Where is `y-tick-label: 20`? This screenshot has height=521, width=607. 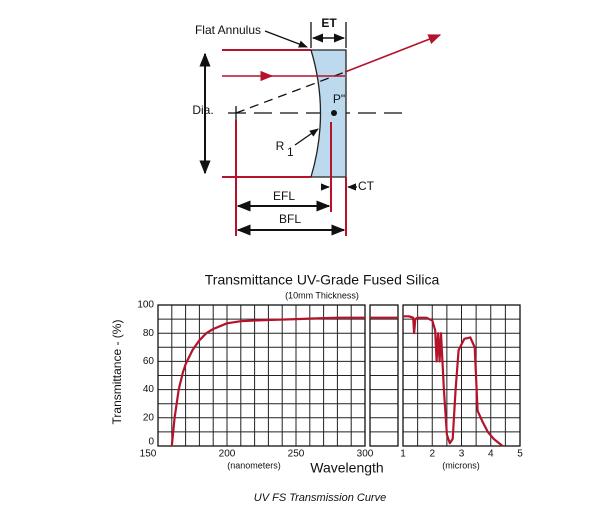 y-tick-label: 20 is located at coordinates (149, 417).